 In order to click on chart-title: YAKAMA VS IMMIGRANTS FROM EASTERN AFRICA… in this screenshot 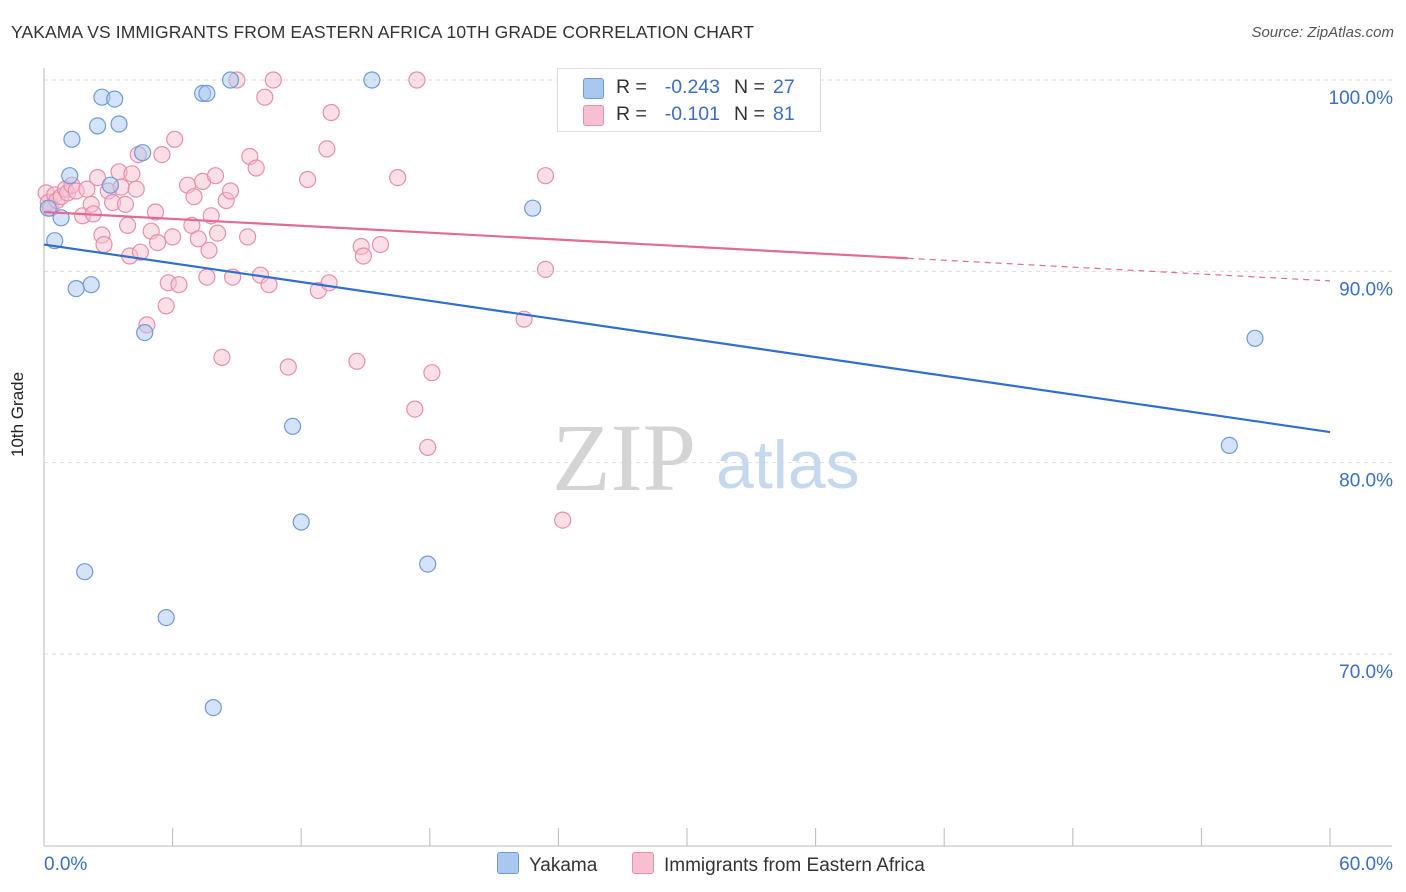, I will do `click(382, 32)`.